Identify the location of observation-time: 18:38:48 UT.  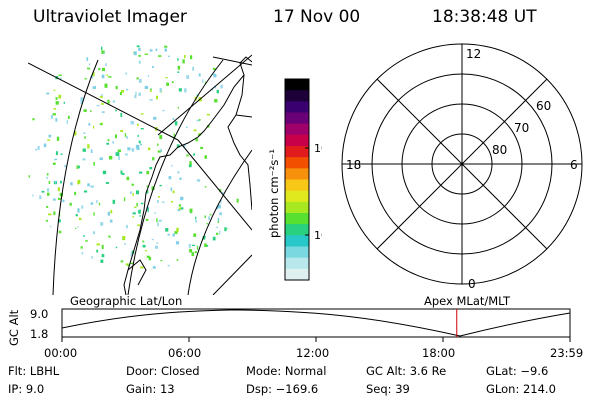
(484, 17).